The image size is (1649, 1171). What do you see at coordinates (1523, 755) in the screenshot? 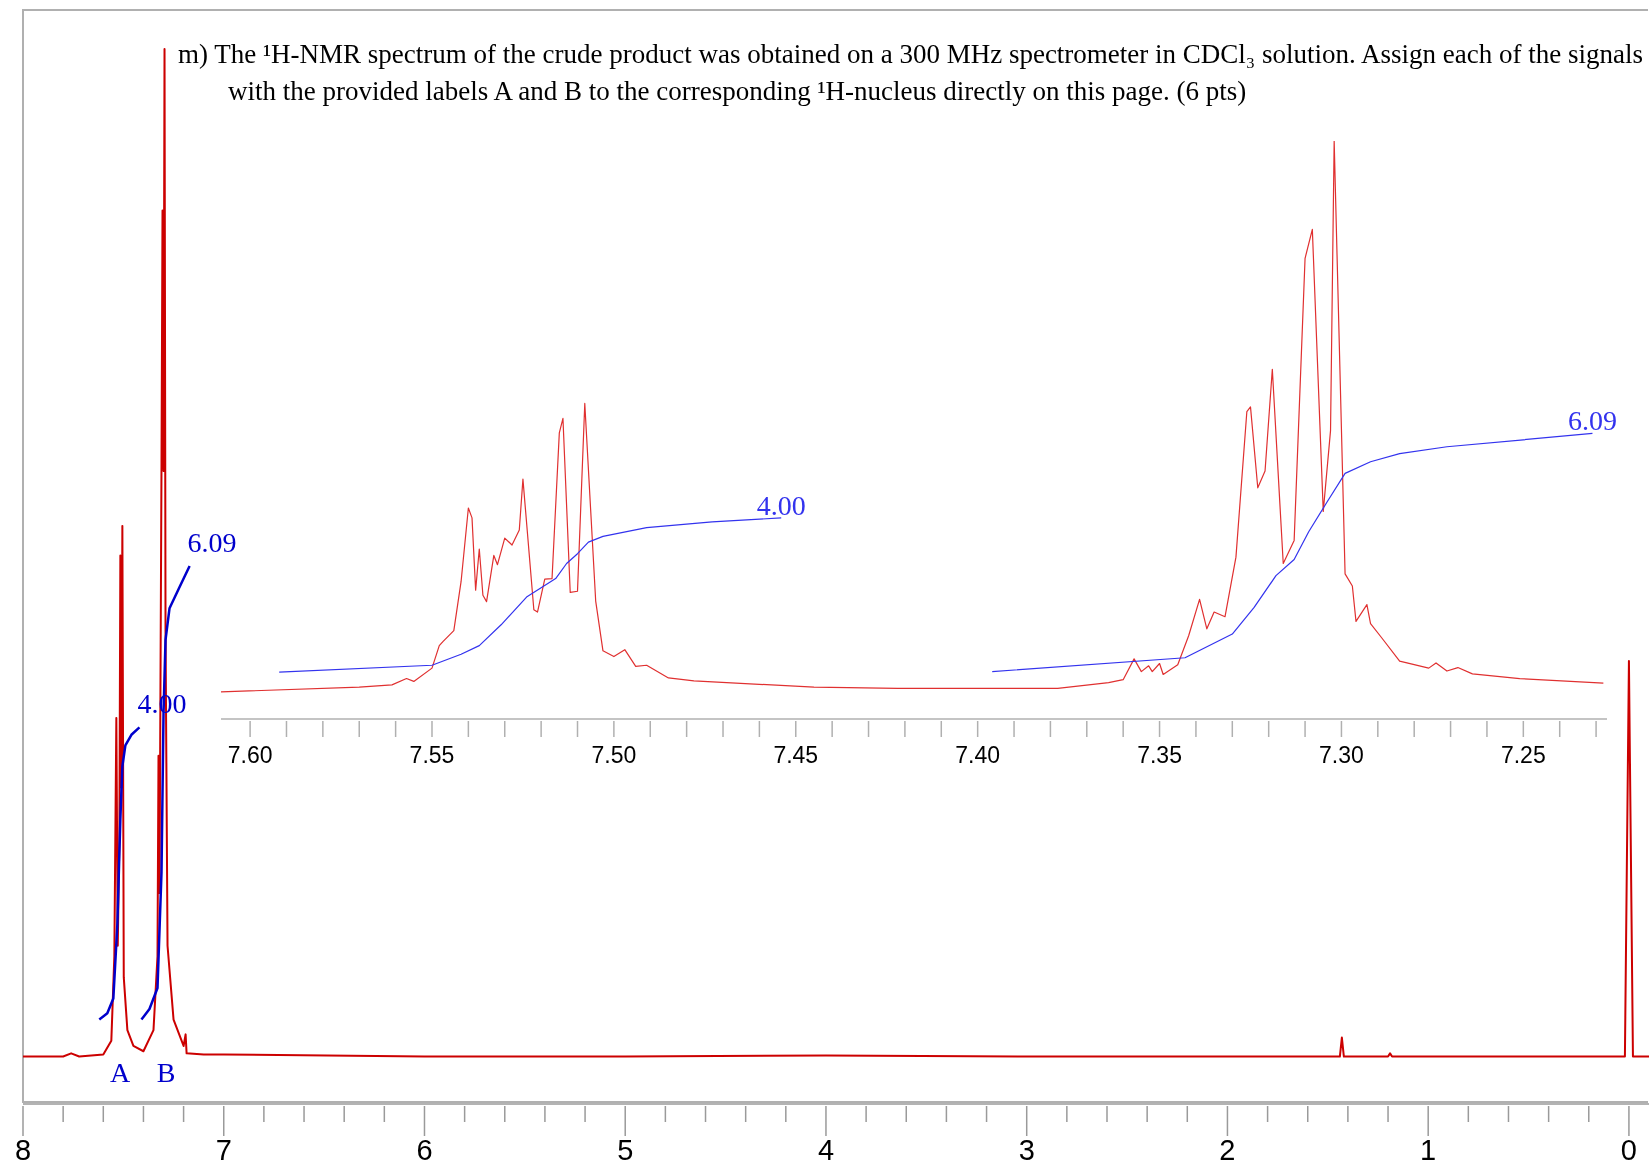
I see `x-tick-label: 7.25` at bounding box center [1523, 755].